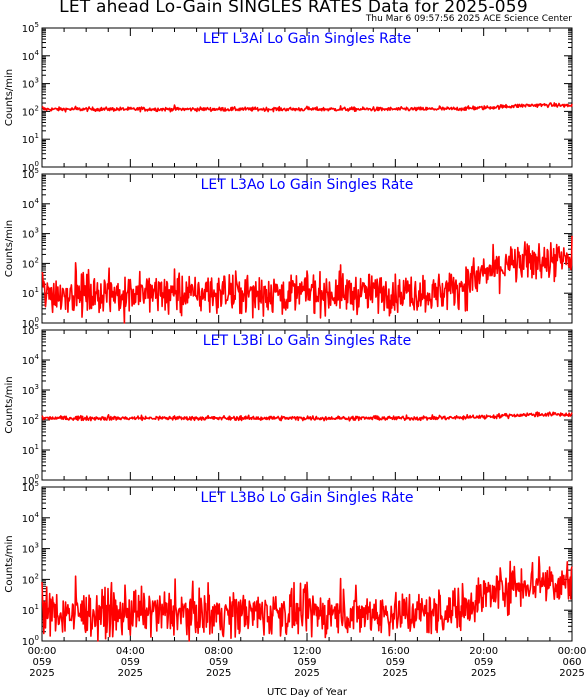  What do you see at coordinates (307, 341) in the screenshot?
I see `panel-title: LET L3Bi Lo Gain Singles Rate` at bounding box center [307, 341].